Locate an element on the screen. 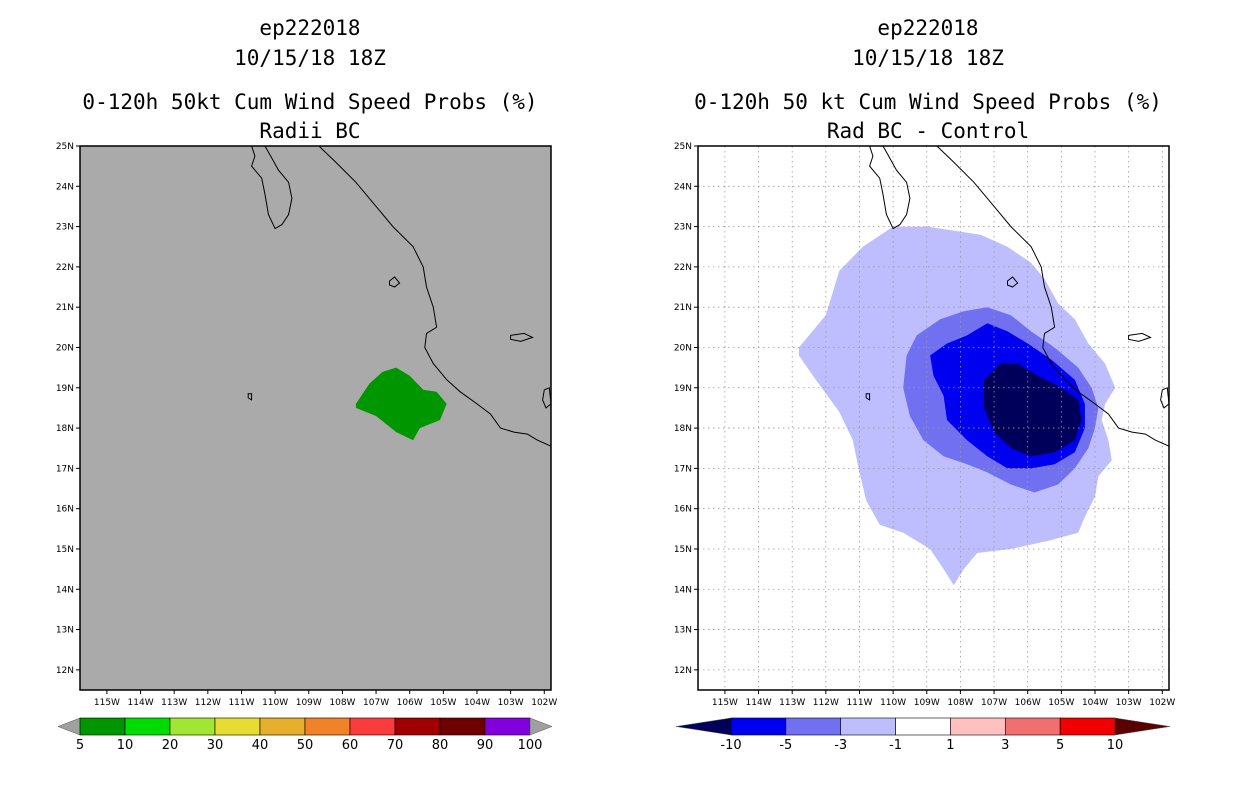 This screenshot has width=1236, height=800. right-x-tick-label: 106W is located at coordinates (1028, 703).